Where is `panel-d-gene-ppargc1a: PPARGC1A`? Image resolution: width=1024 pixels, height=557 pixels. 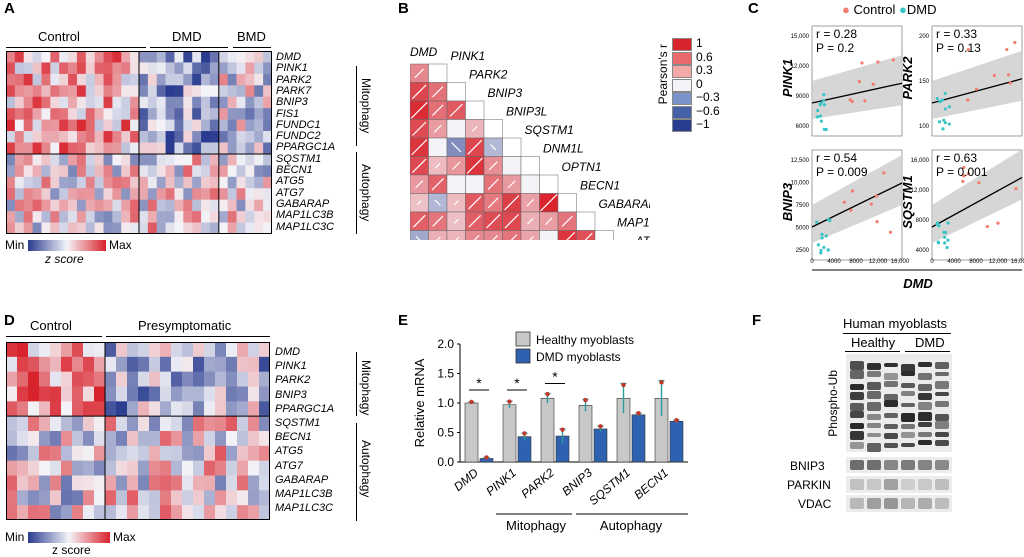 panel-d-gene-ppargc1a: PPARGC1A is located at coordinates (305, 408).